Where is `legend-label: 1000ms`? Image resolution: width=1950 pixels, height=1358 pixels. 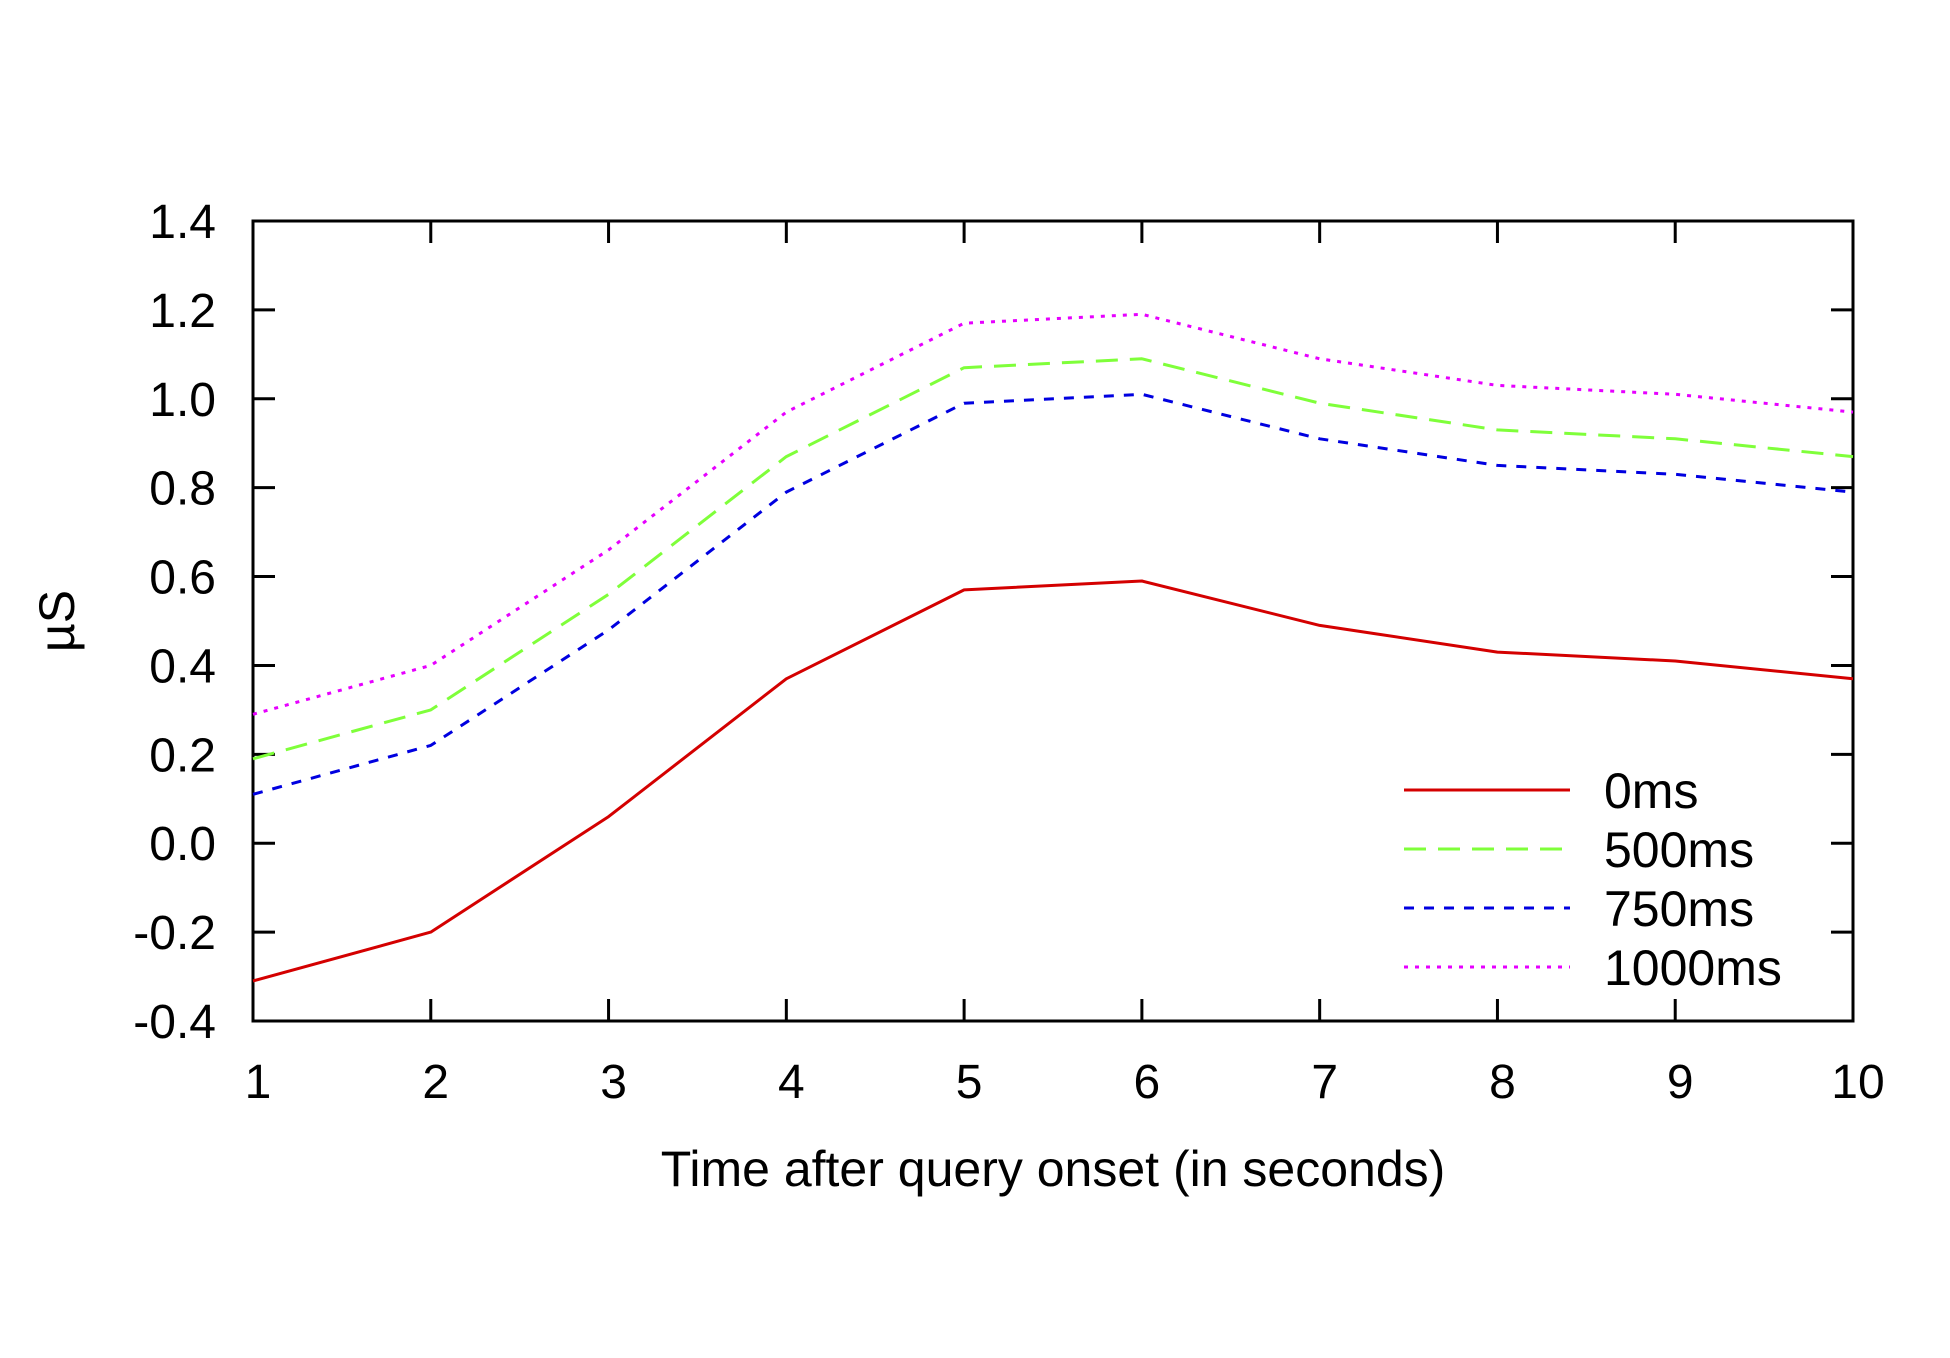 legend-label: 1000ms is located at coordinates (1693, 968).